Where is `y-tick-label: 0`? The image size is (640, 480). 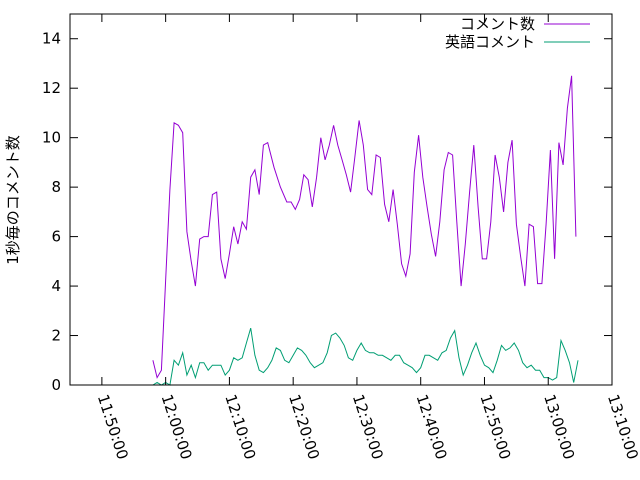 y-tick-label: 0 is located at coordinates (56, 385).